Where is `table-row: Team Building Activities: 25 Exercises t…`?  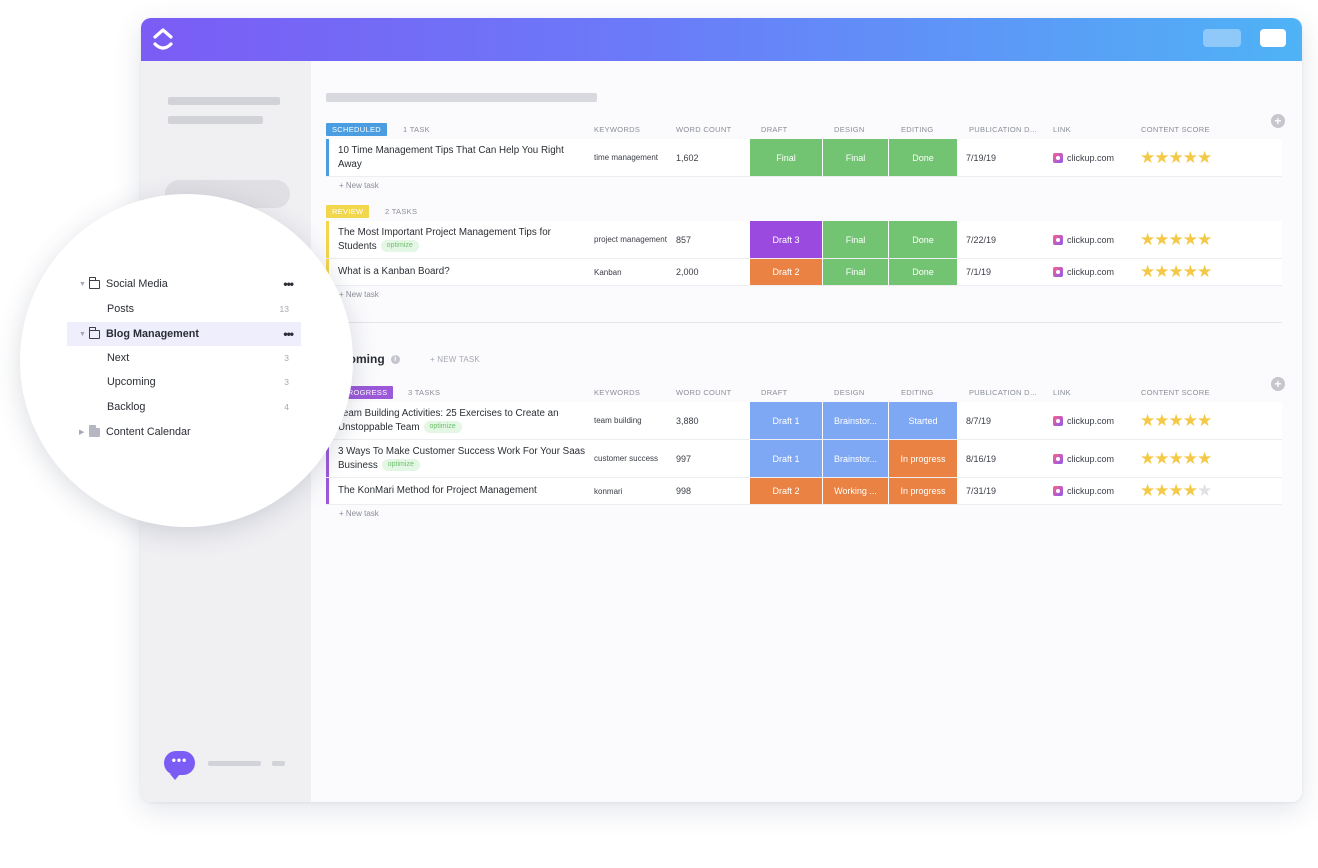
table-row: Team Building Activities: 25 Exercises t… is located at coordinates (804, 421).